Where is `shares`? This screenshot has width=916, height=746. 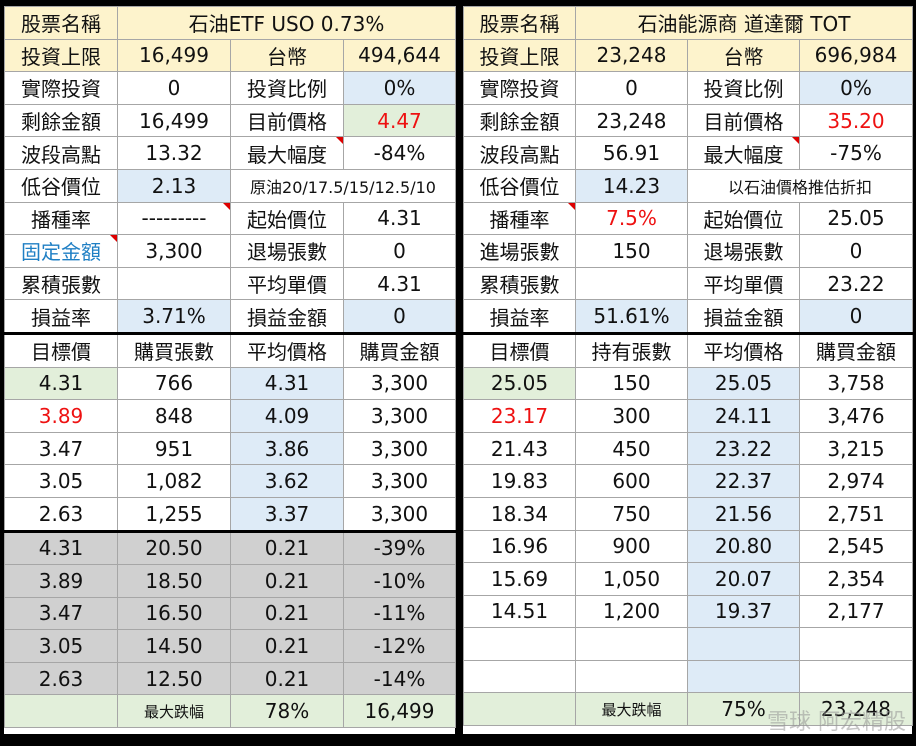
shares is located at coordinates (631, 676).